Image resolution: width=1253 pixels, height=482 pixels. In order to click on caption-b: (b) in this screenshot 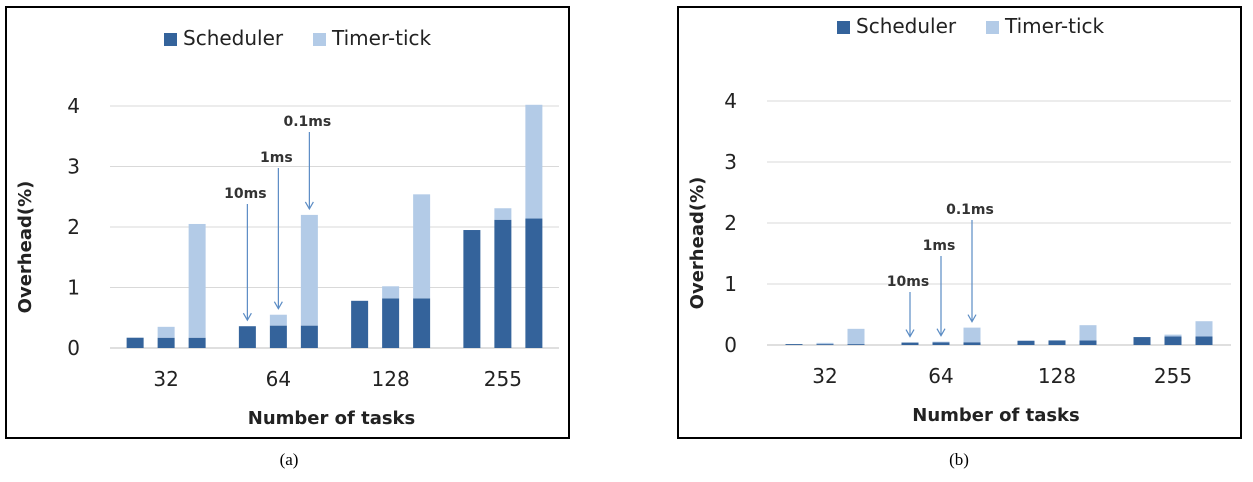, I will do `click(959, 459)`.